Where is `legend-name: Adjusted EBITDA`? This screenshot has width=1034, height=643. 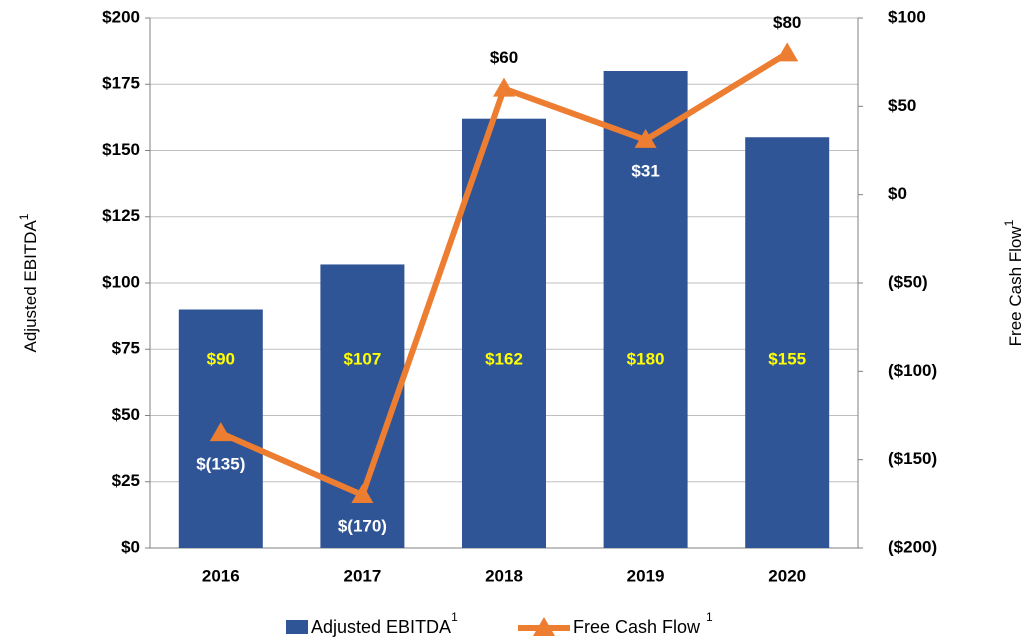 legend-name: Adjusted EBITDA is located at coordinates (381, 627).